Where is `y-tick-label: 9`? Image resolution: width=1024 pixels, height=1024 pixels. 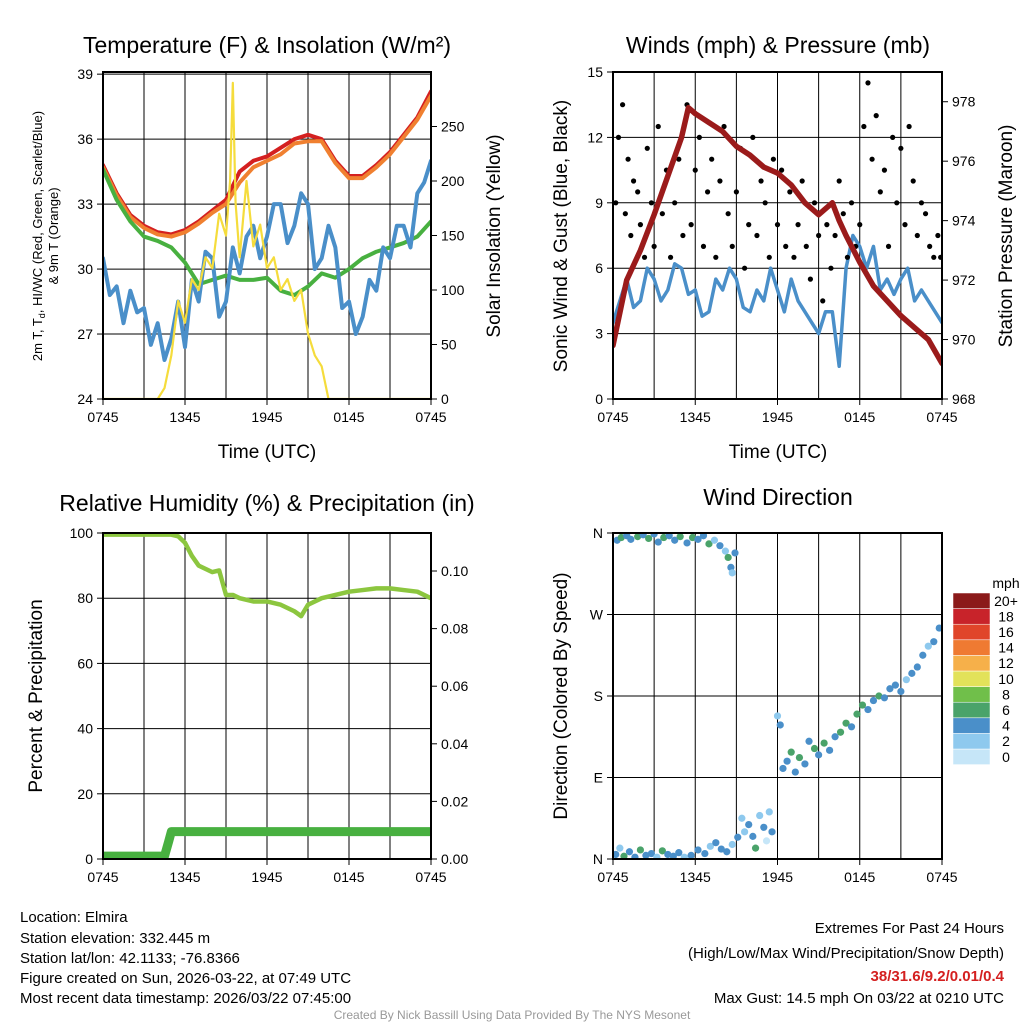 y-tick-label: 9 is located at coordinates (599, 203).